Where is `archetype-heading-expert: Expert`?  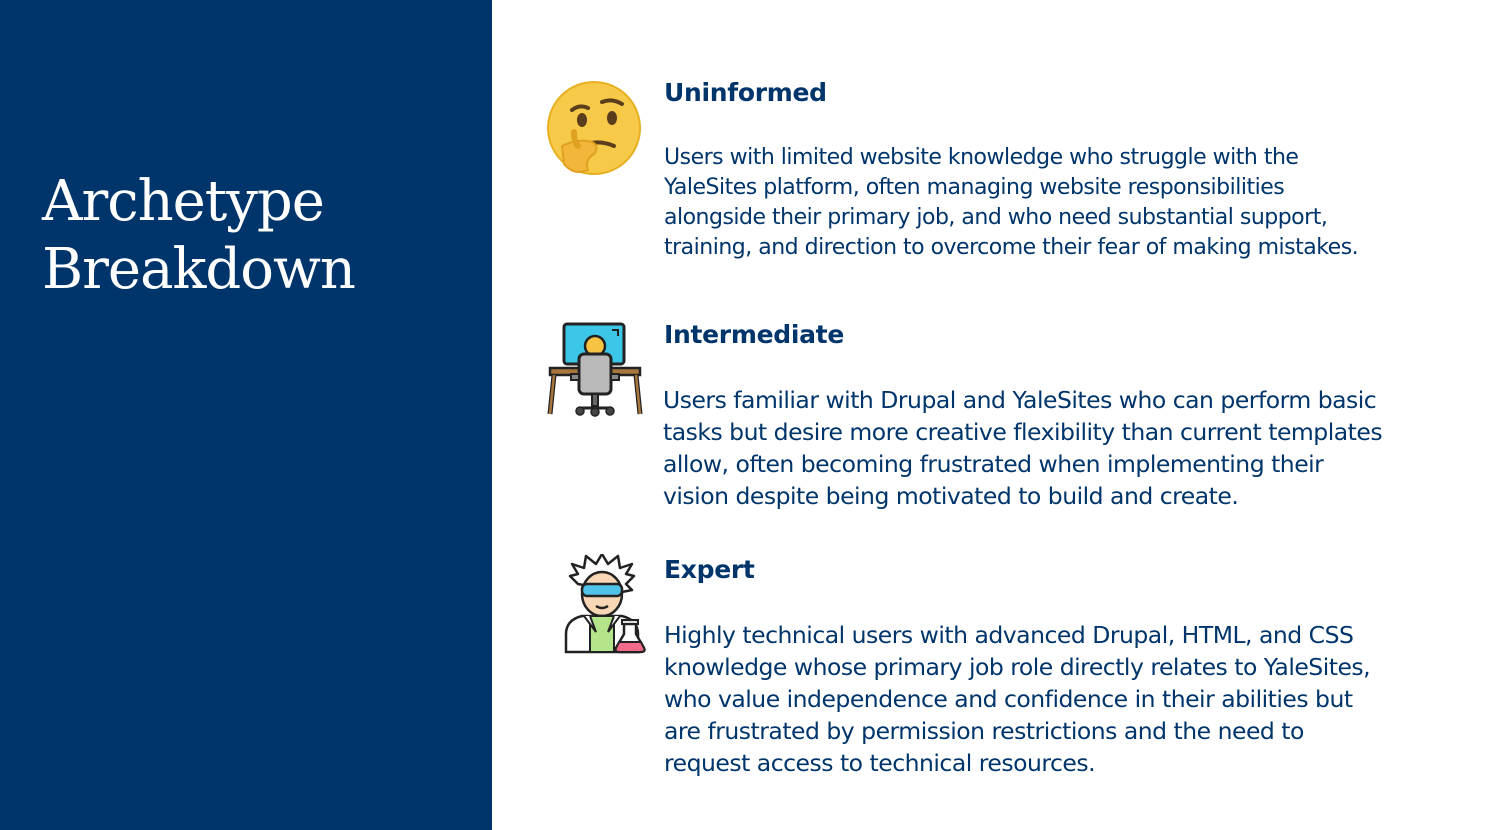
archetype-heading-expert: Expert is located at coordinates (709, 569).